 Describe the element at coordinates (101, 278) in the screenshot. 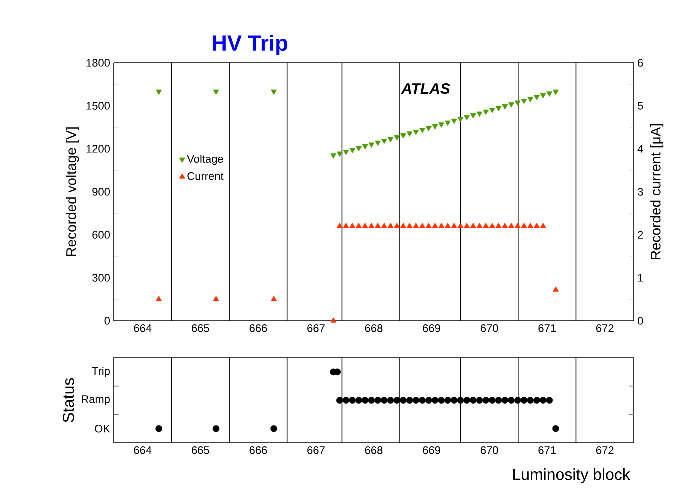

I see `y-tick-label: 300` at that location.